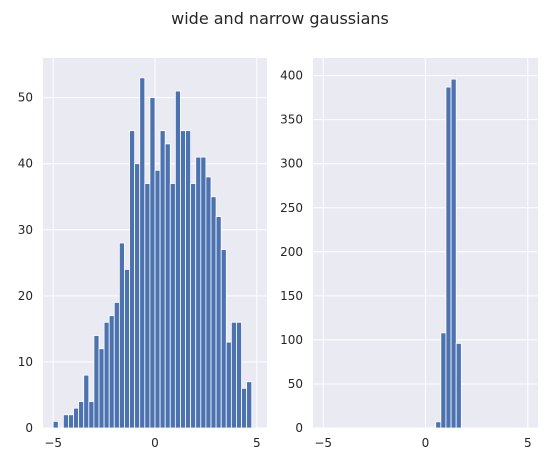  I want to click on narrow-x-tick-label: 0, so click(426, 443).